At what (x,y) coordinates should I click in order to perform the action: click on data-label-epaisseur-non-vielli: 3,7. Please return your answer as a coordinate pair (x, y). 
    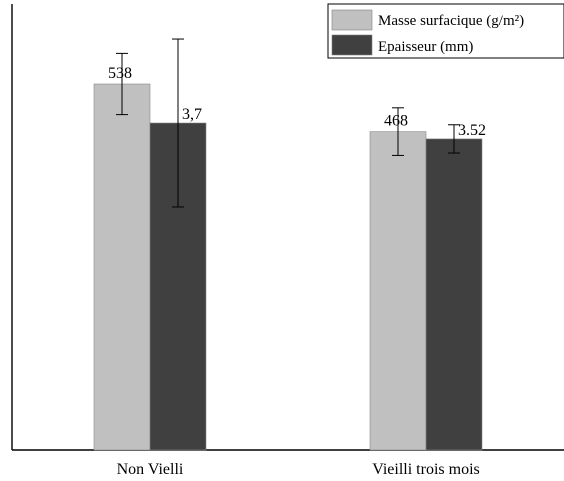
    Looking at the image, I should click on (192, 114).